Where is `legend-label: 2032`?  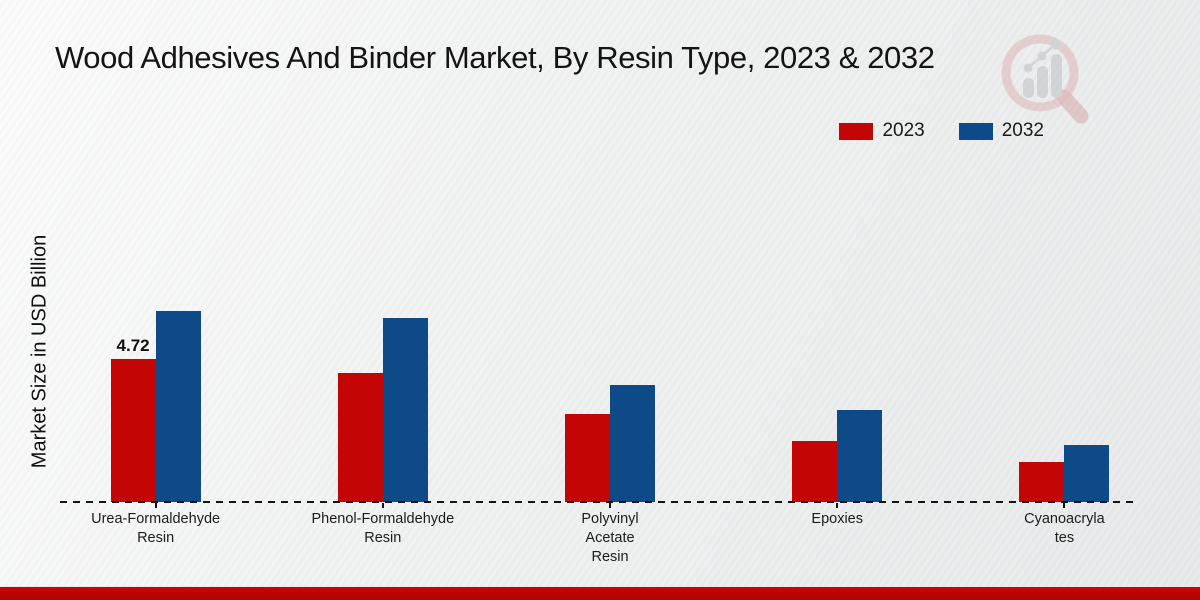 legend-label: 2032 is located at coordinates (1022, 130).